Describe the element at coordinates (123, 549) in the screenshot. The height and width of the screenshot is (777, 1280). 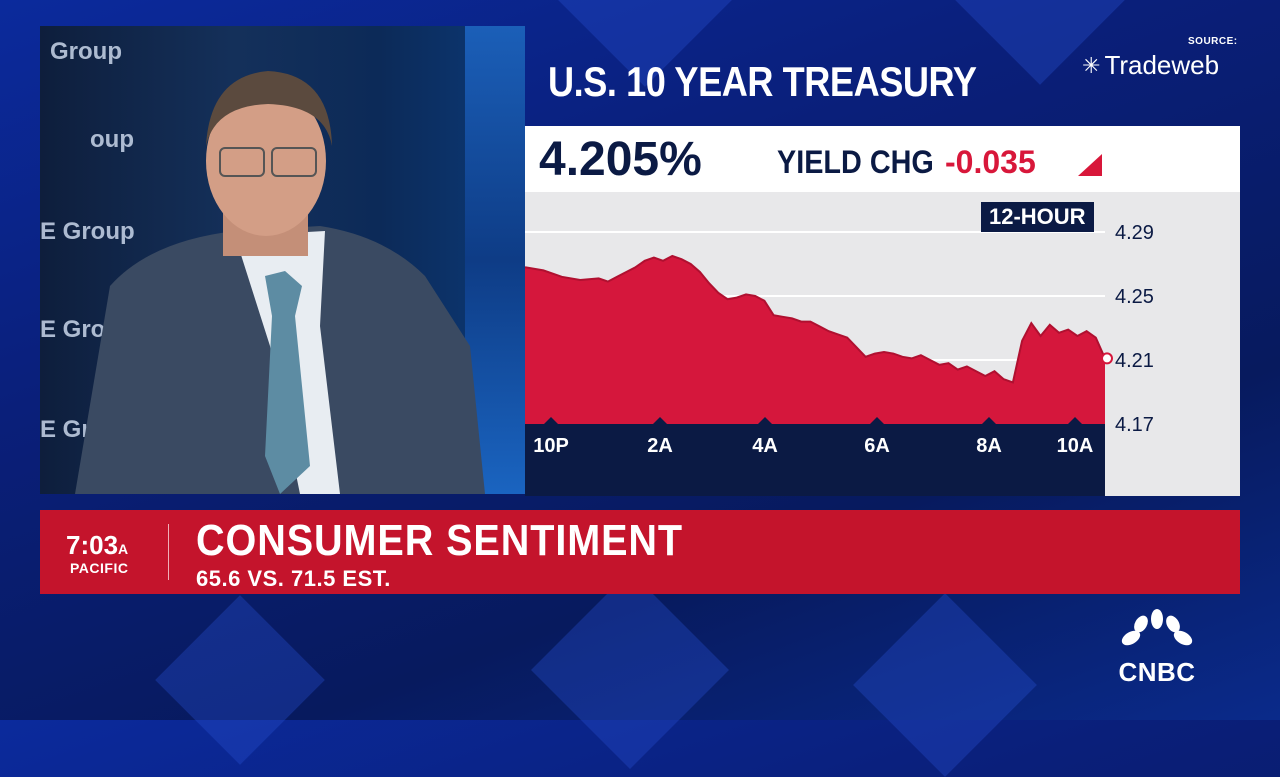
I see `clock-ampm: A` at that location.